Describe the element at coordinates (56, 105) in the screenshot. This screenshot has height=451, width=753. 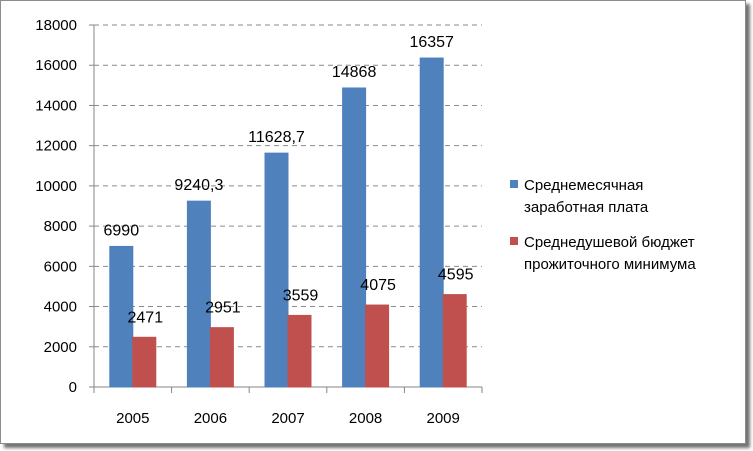
I see `y-tick-label: 14000` at that location.